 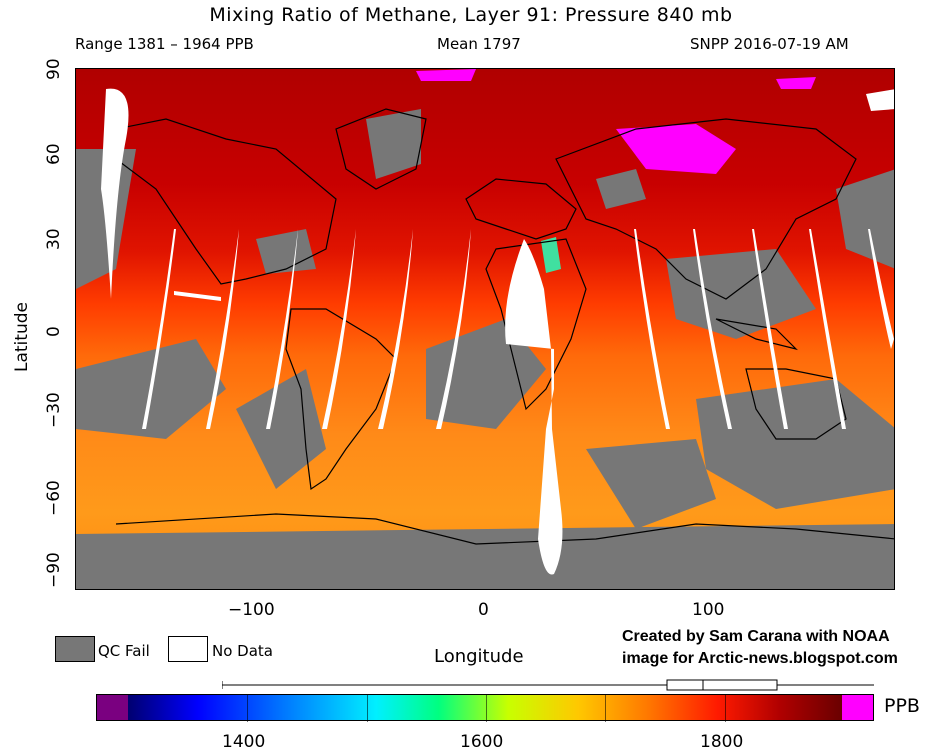 What do you see at coordinates (54, 239) in the screenshot?
I see `y-tick-30: 30` at bounding box center [54, 239].